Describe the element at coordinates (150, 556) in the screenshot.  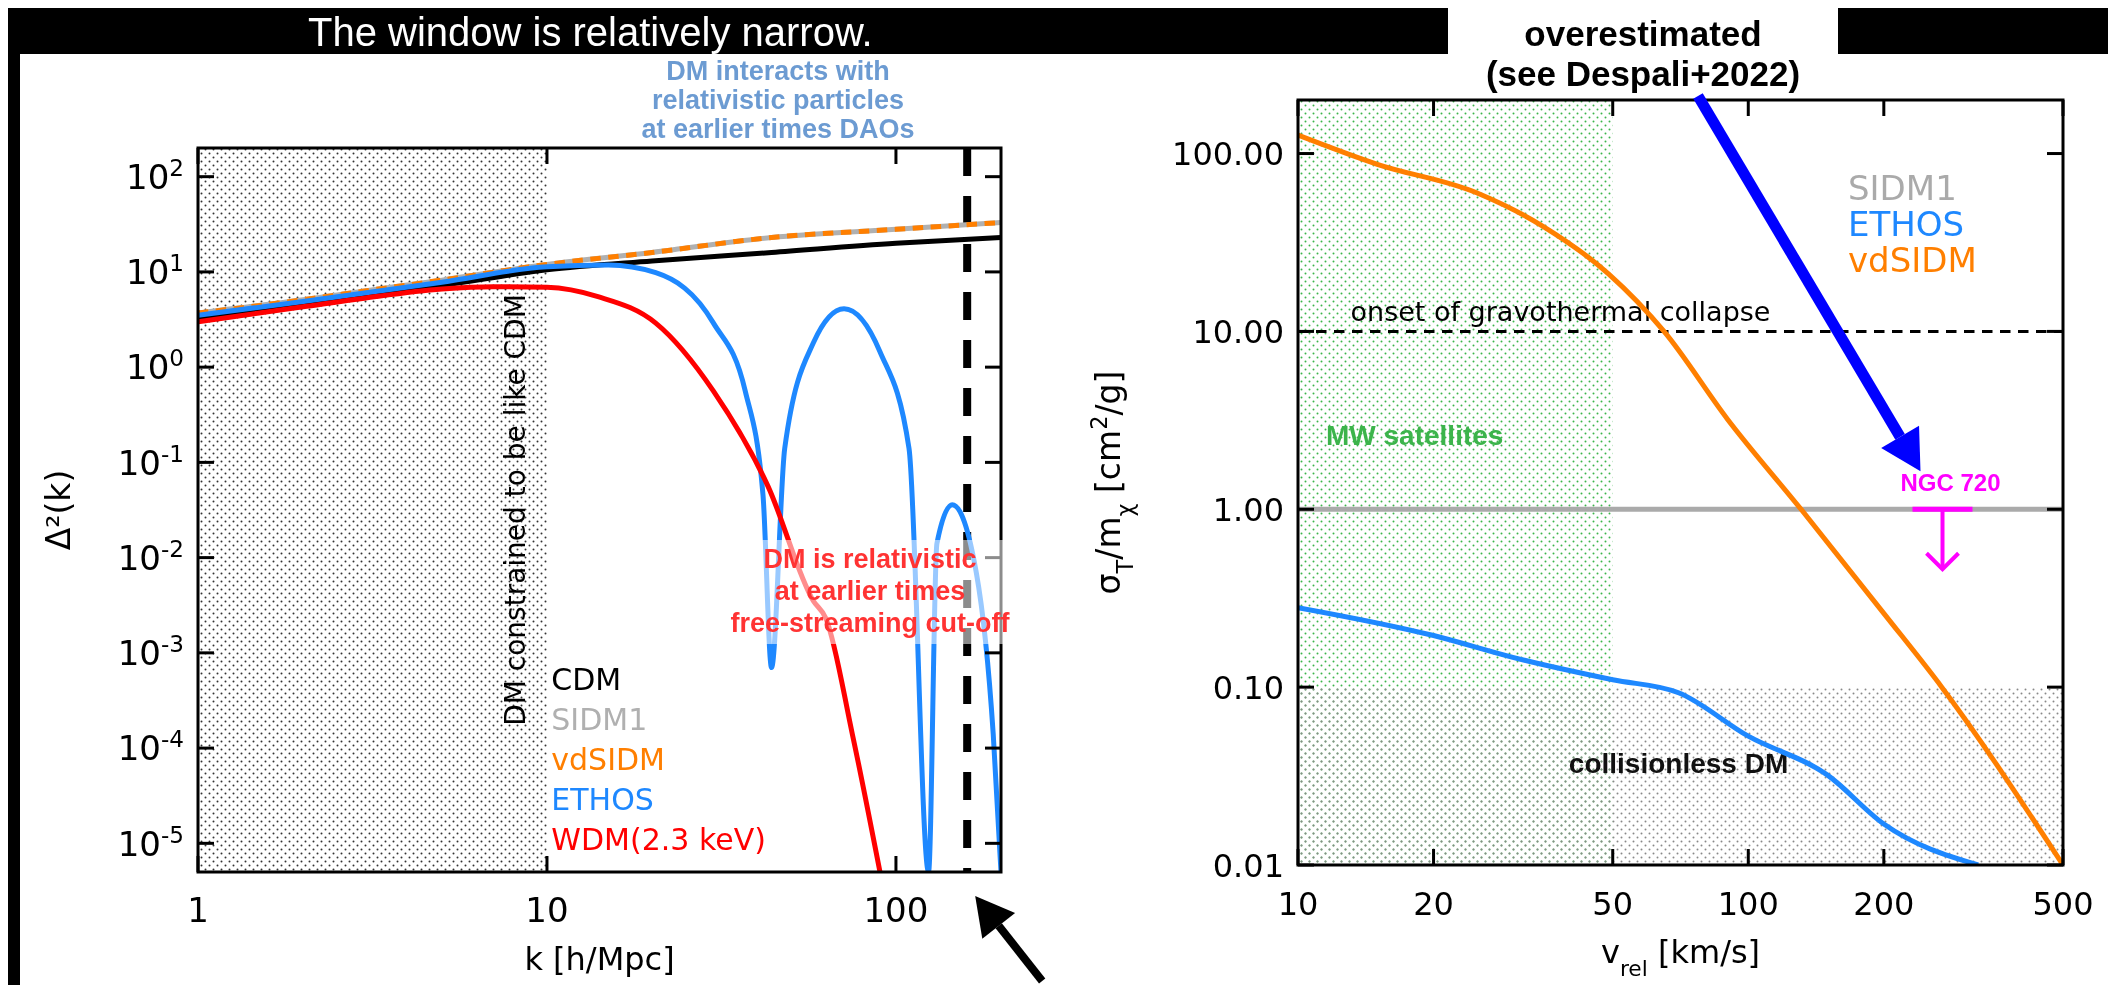
I see `y-tick-label: 10$^{-2}$` at that location.